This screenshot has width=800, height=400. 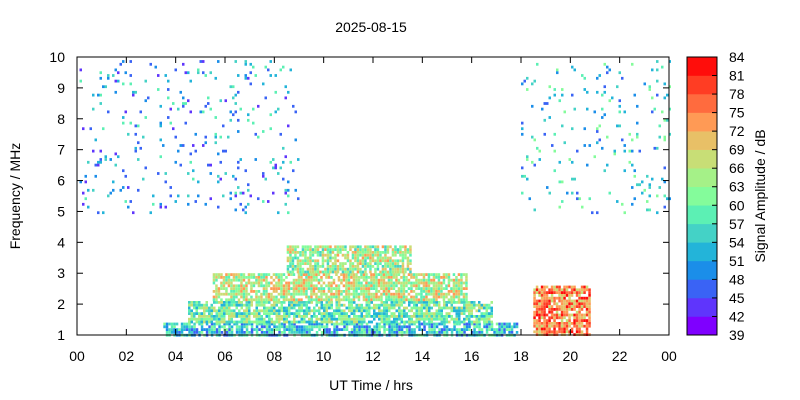 What do you see at coordinates (61, 88) in the screenshot?
I see `y-tick-label: 9` at bounding box center [61, 88].